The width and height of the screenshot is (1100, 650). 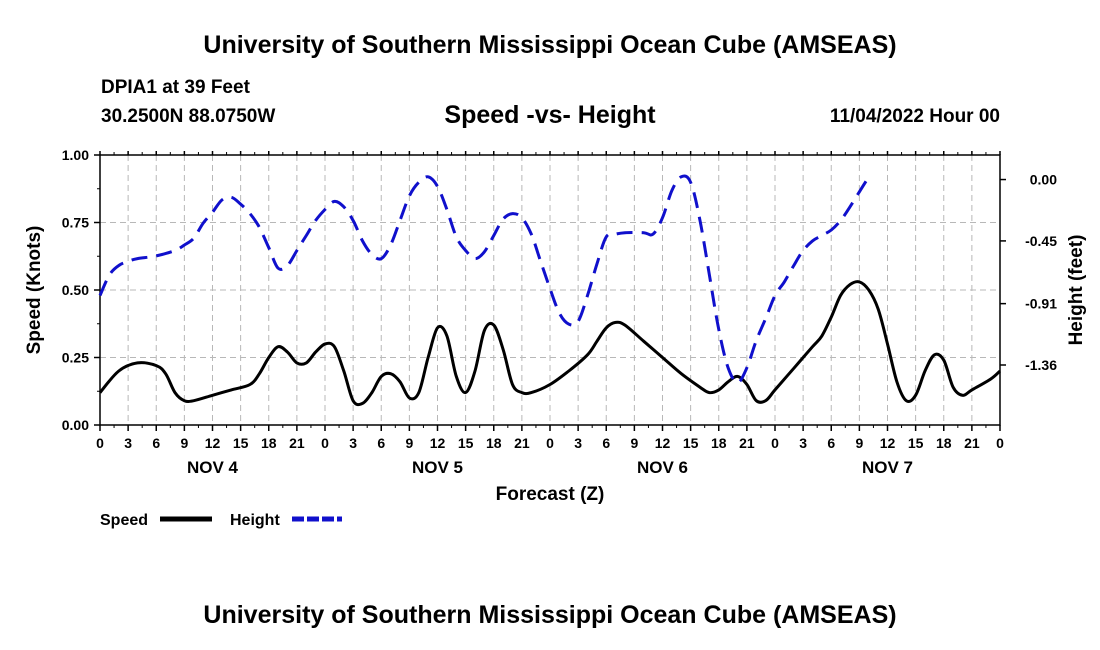 I want to click on y2-tick-label: -0.45, so click(x=1041, y=241).